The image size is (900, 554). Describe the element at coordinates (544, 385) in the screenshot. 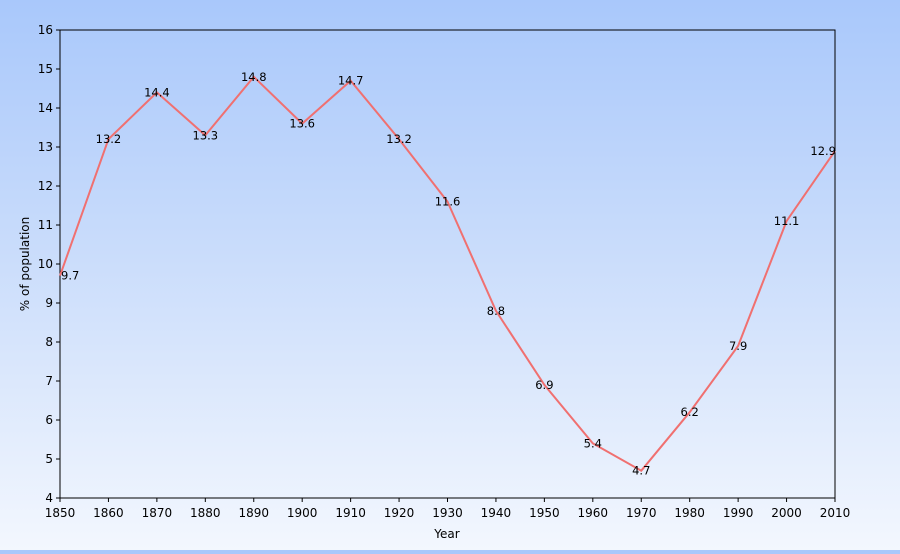

I see `data-label: 6.9` at that location.